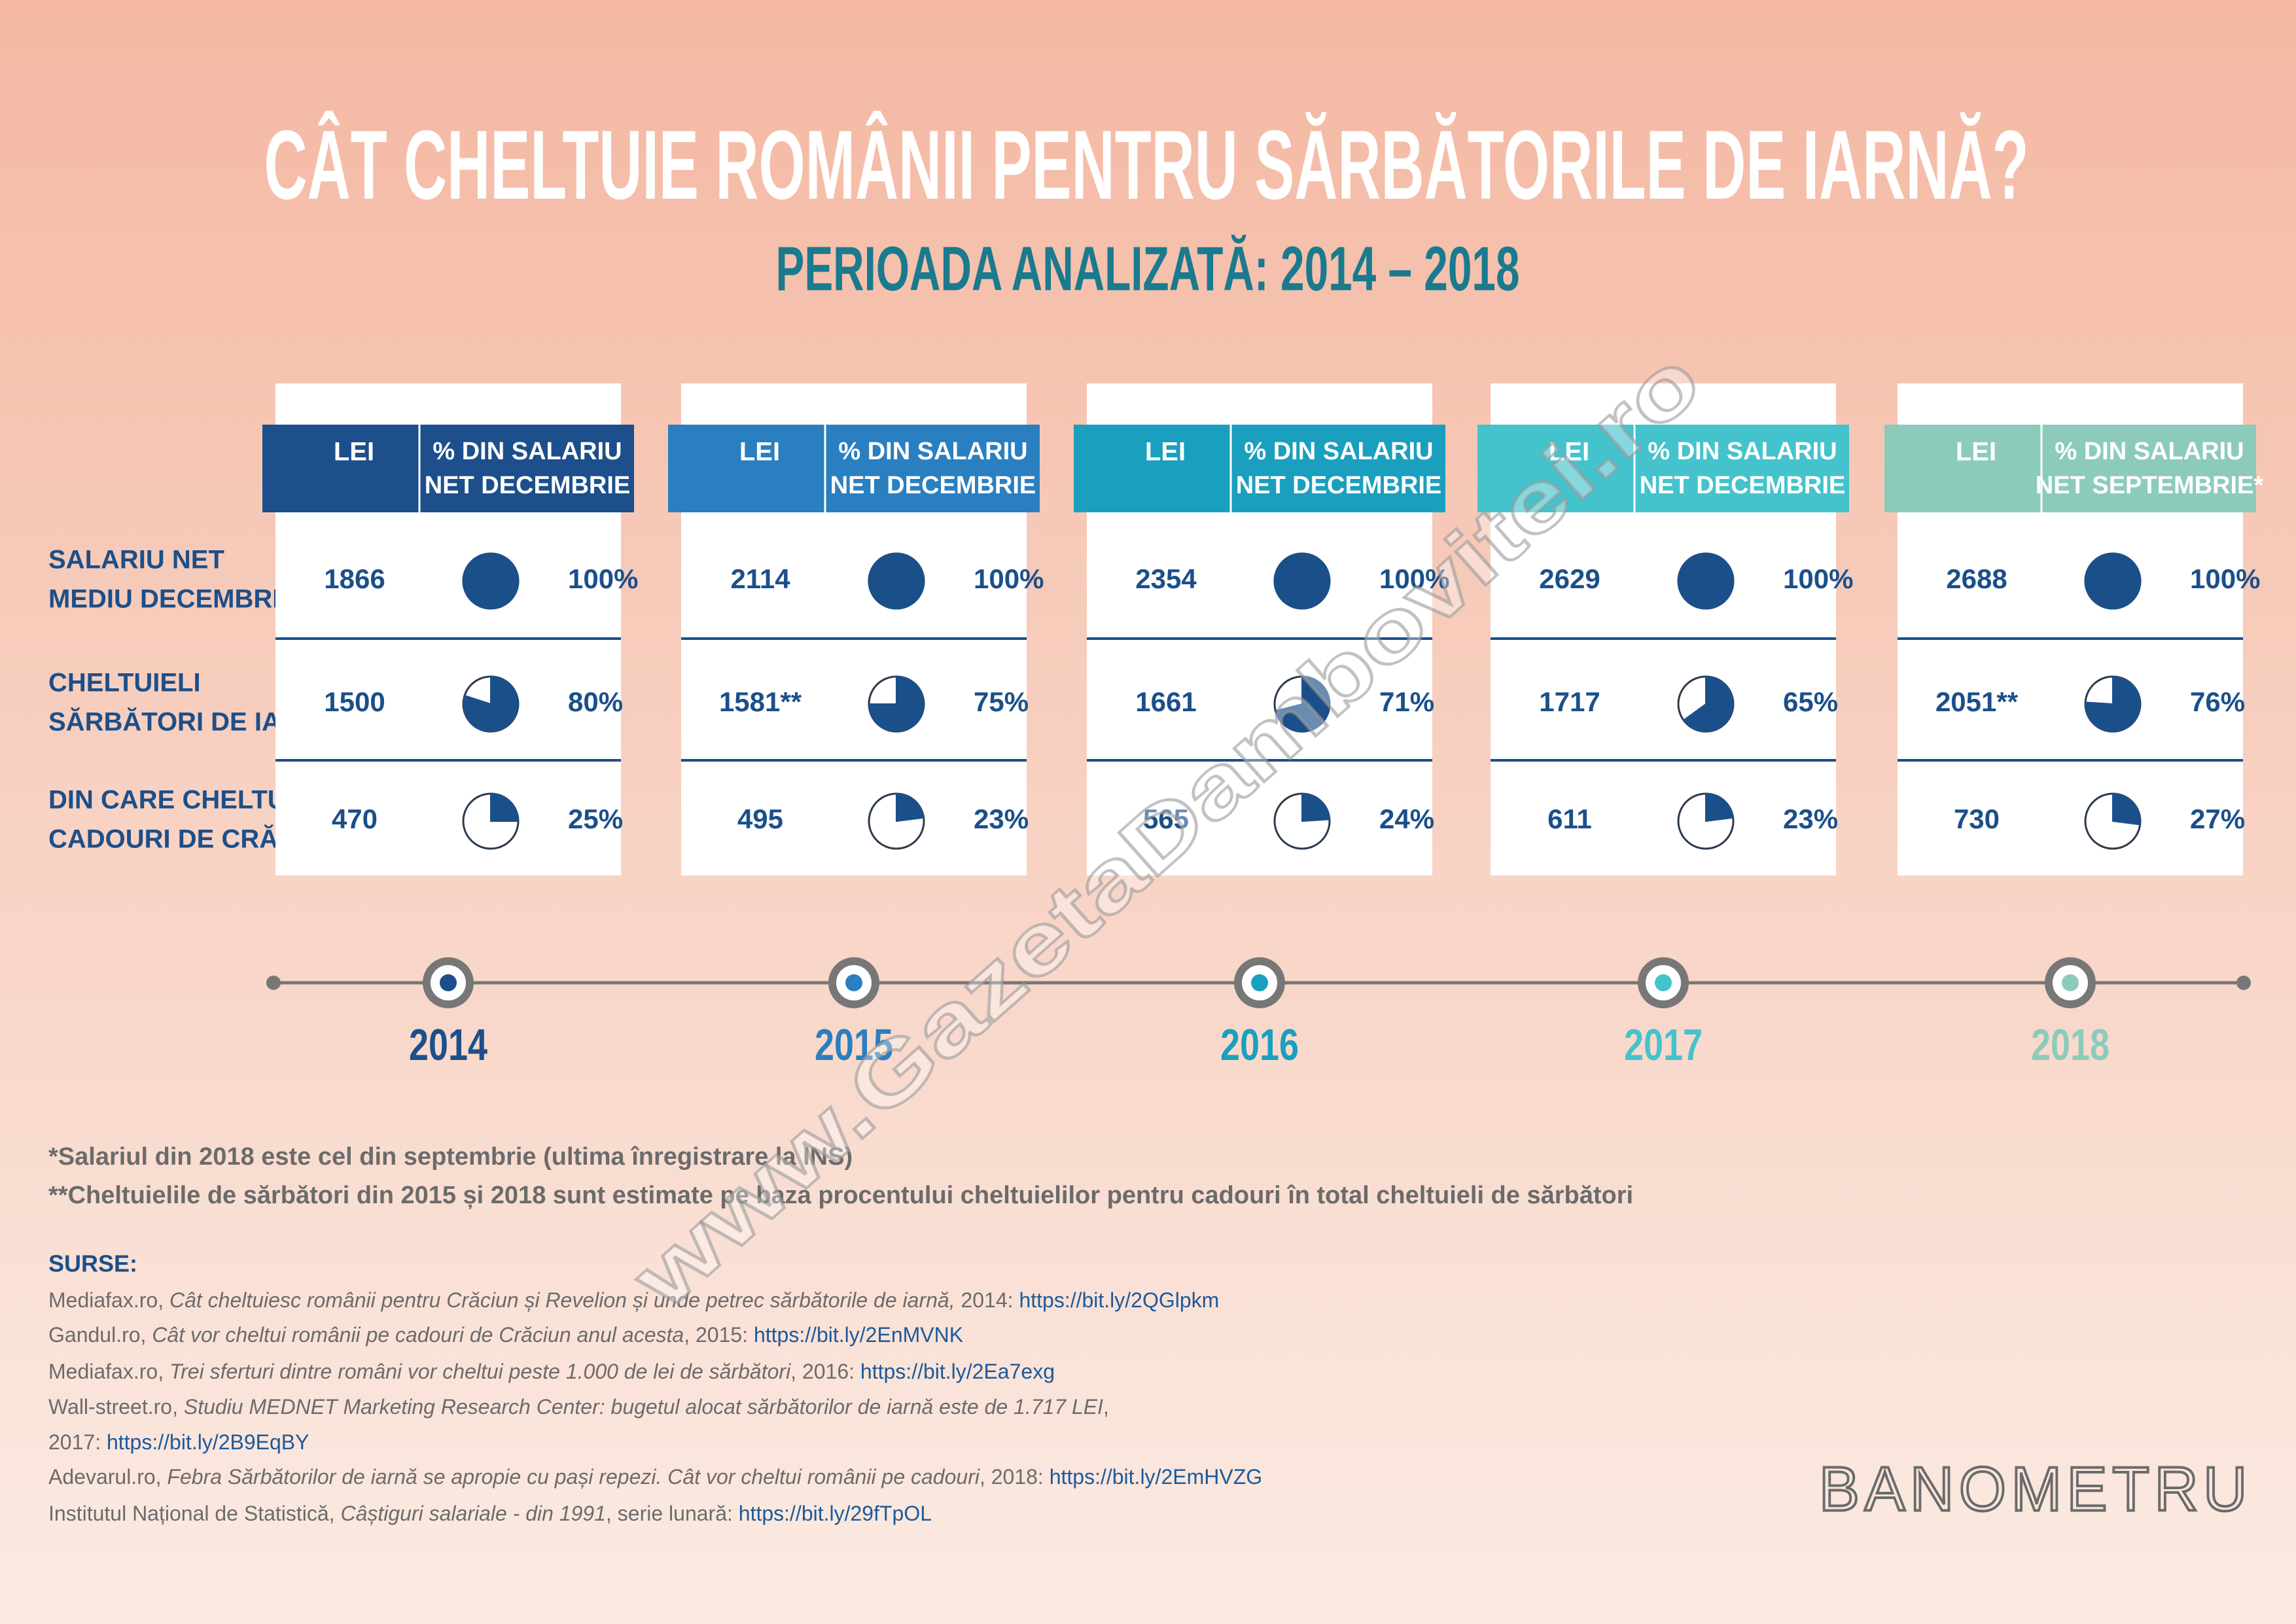 The height and width of the screenshot is (1624, 2296). What do you see at coordinates (273, 983) in the screenshot?
I see `timeline-end` at bounding box center [273, 983].